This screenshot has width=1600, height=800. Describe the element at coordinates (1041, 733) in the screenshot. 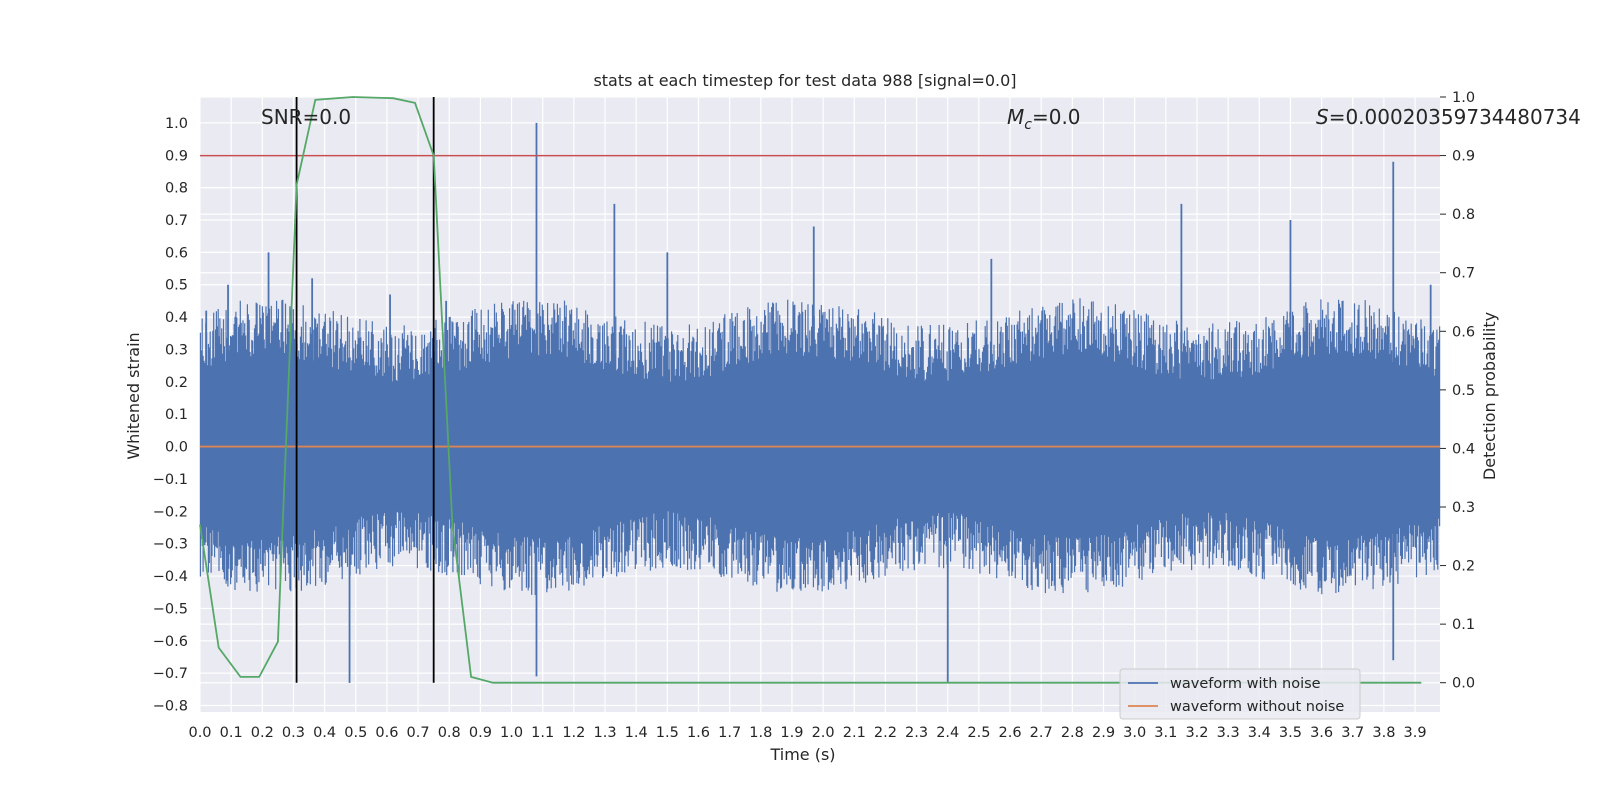

I see `x-tick-label: 2.7` at that location.